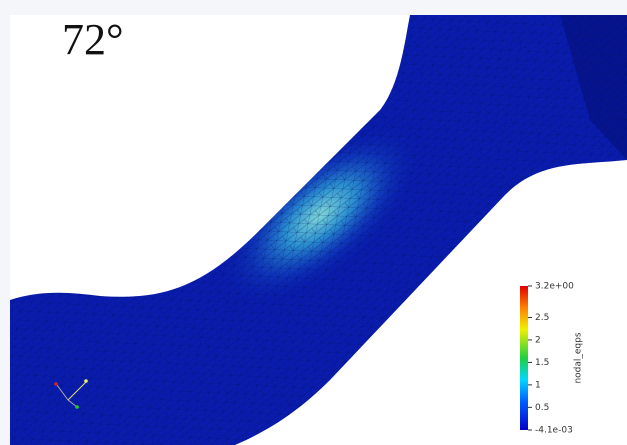 This screenshot has width=627, height=445. What do you see at coordinates (524, 358) in the screenshot?
I see `colorbar` at bounding box center [524, 358].